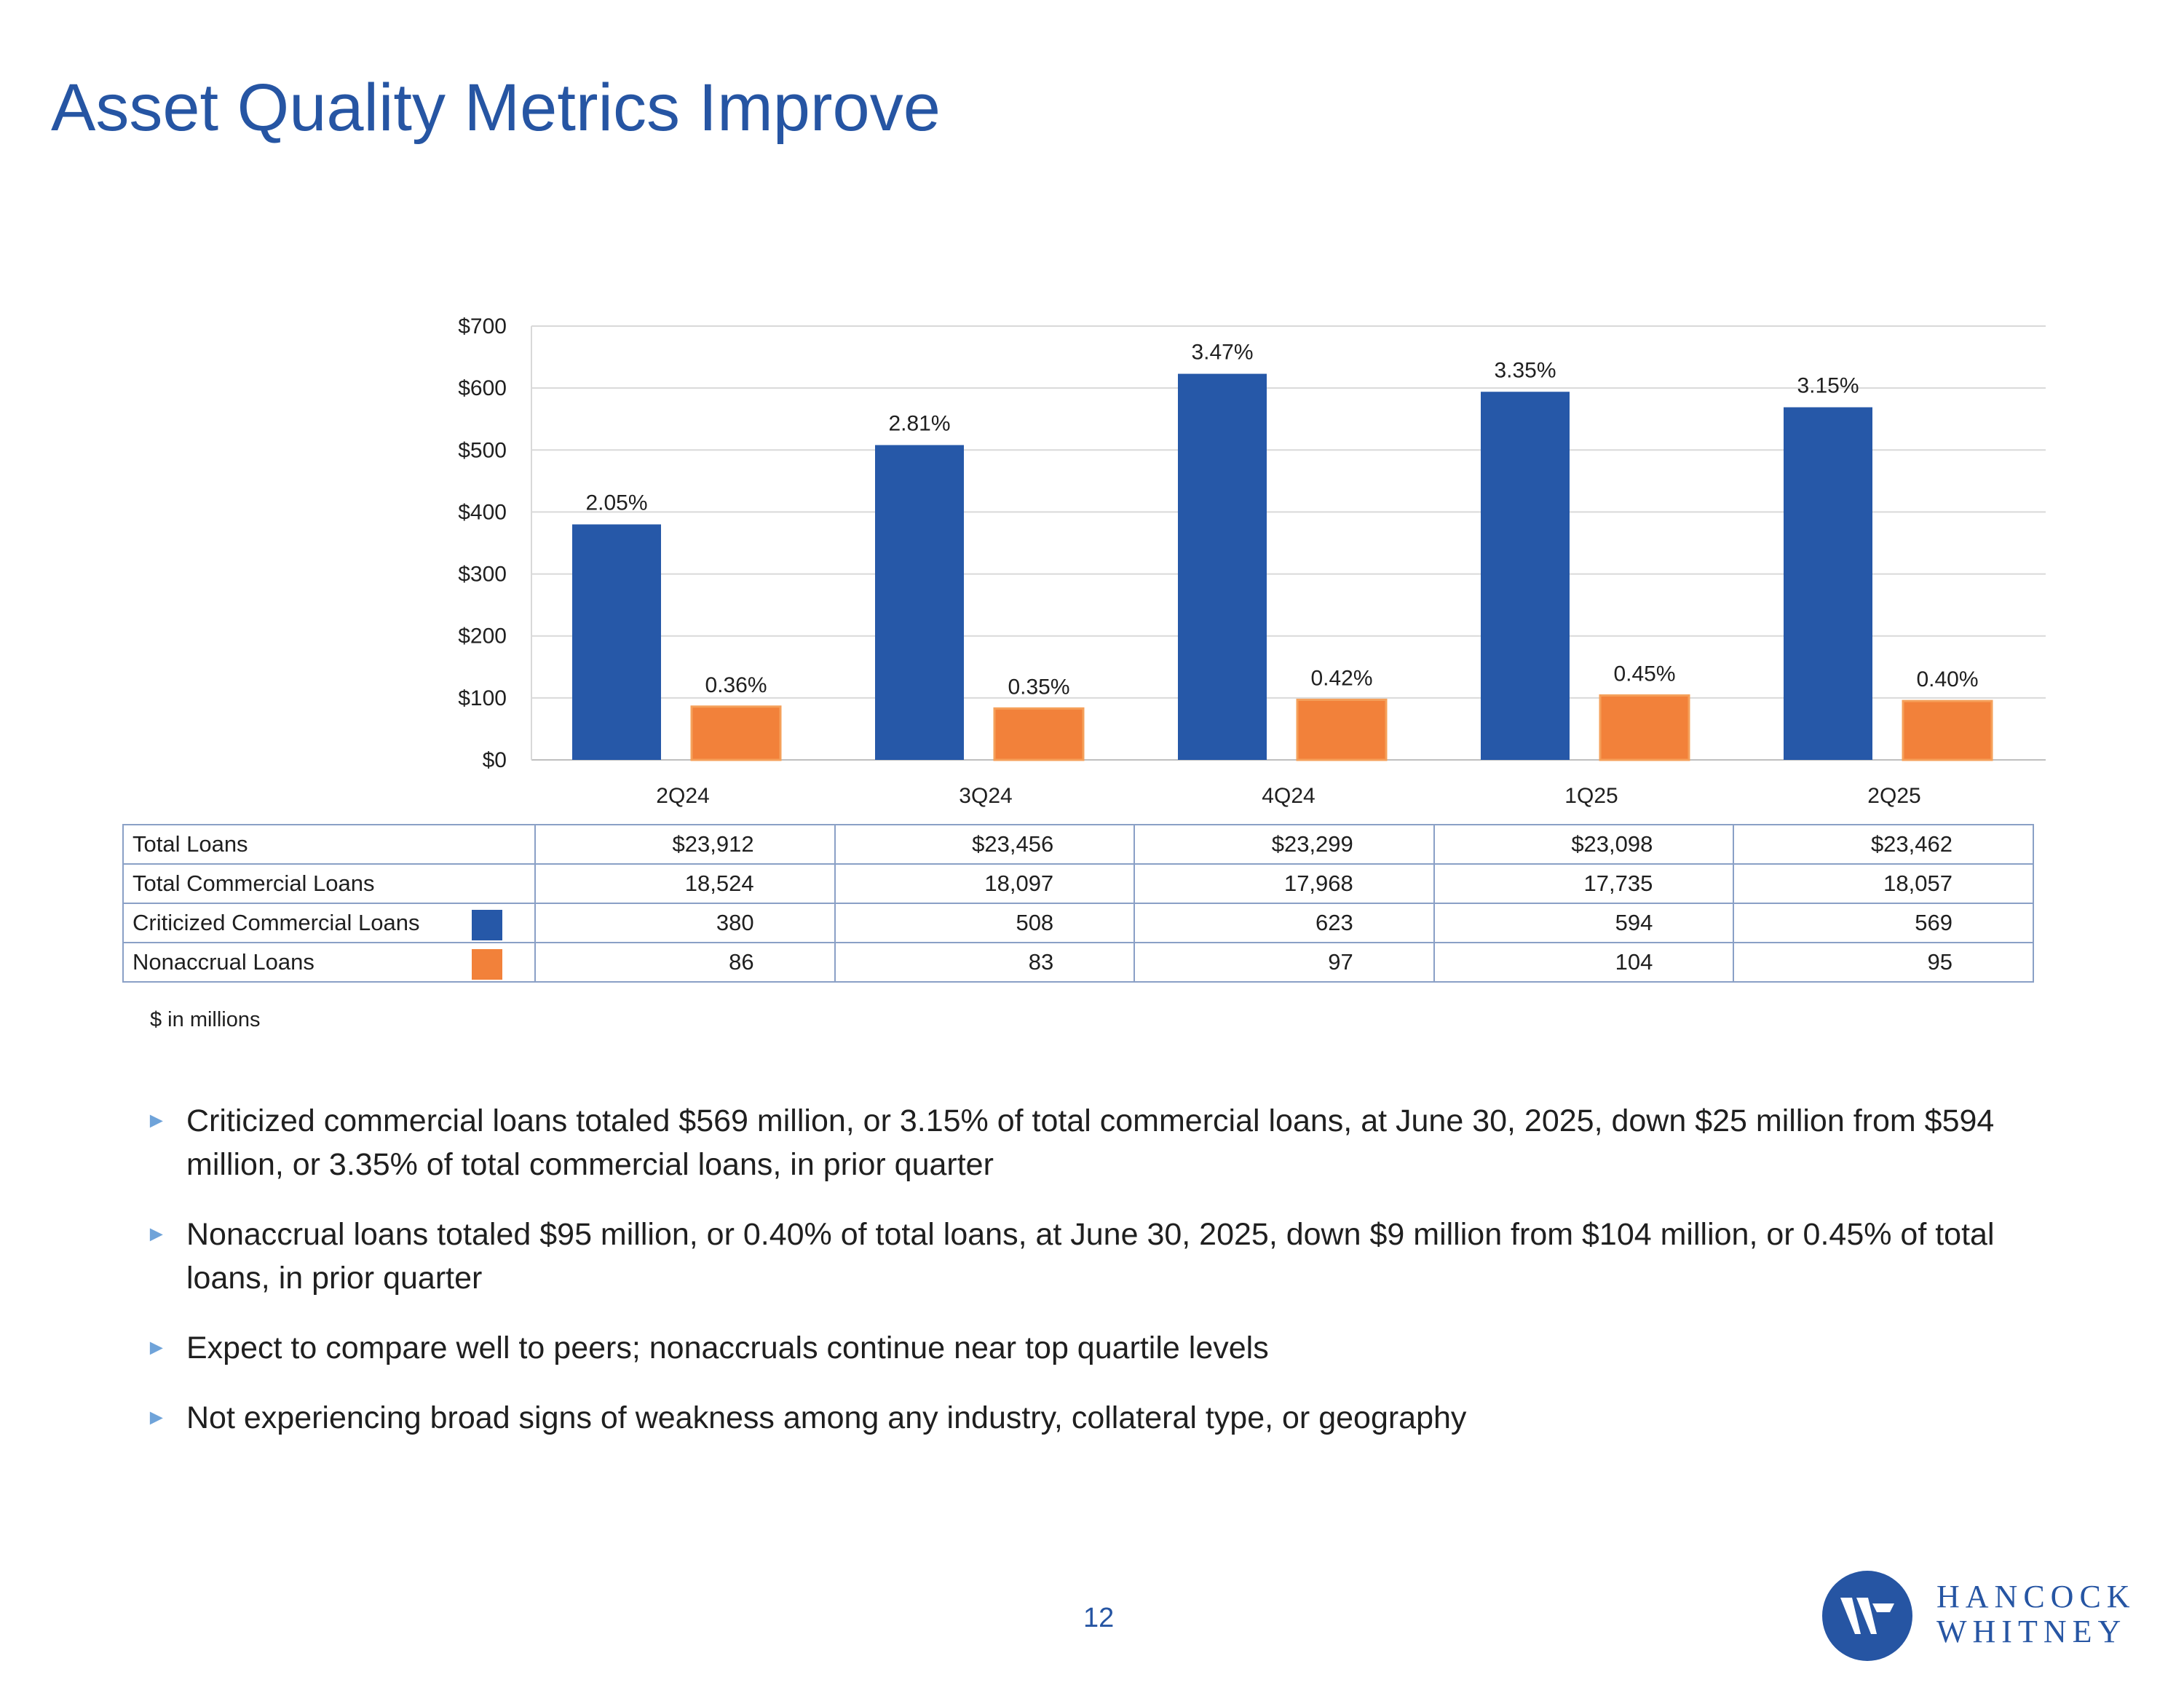  I want to click on table-cell: $23,456, so click(985, 844).